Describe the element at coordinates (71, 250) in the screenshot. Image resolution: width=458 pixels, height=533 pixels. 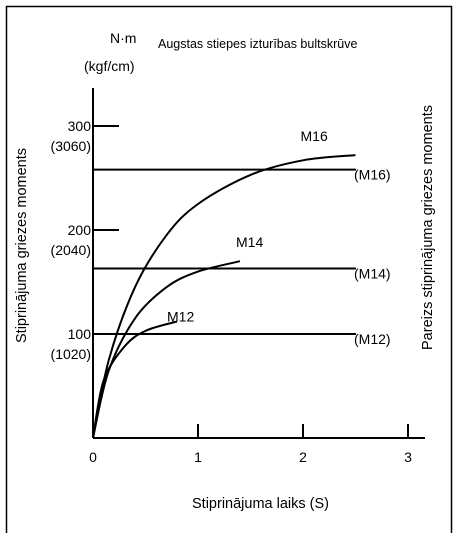
I see `y-tick-sublabel: (2040)` at that location.